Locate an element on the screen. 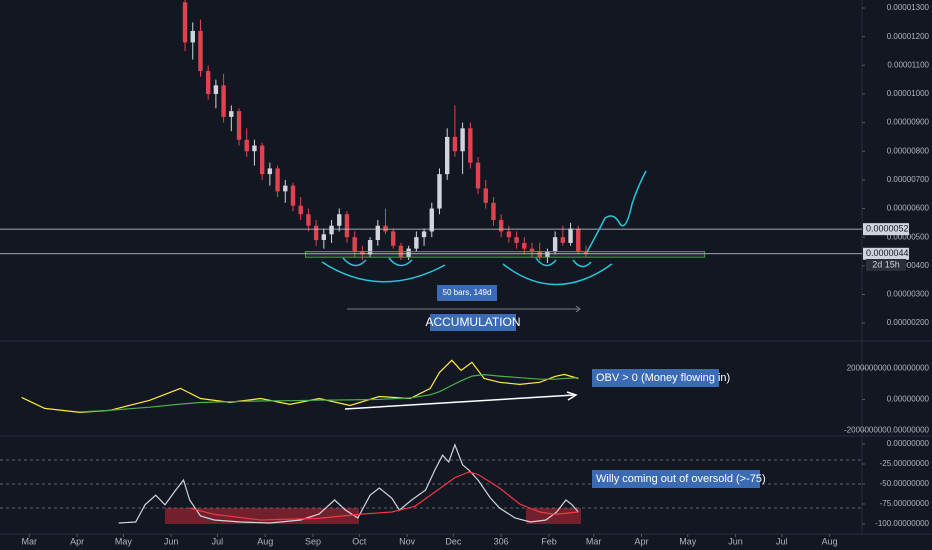 Image resolution: width=932 pixels, height=550 pixels. price-label: 0.00000442 is located at coordinates (890, 253).